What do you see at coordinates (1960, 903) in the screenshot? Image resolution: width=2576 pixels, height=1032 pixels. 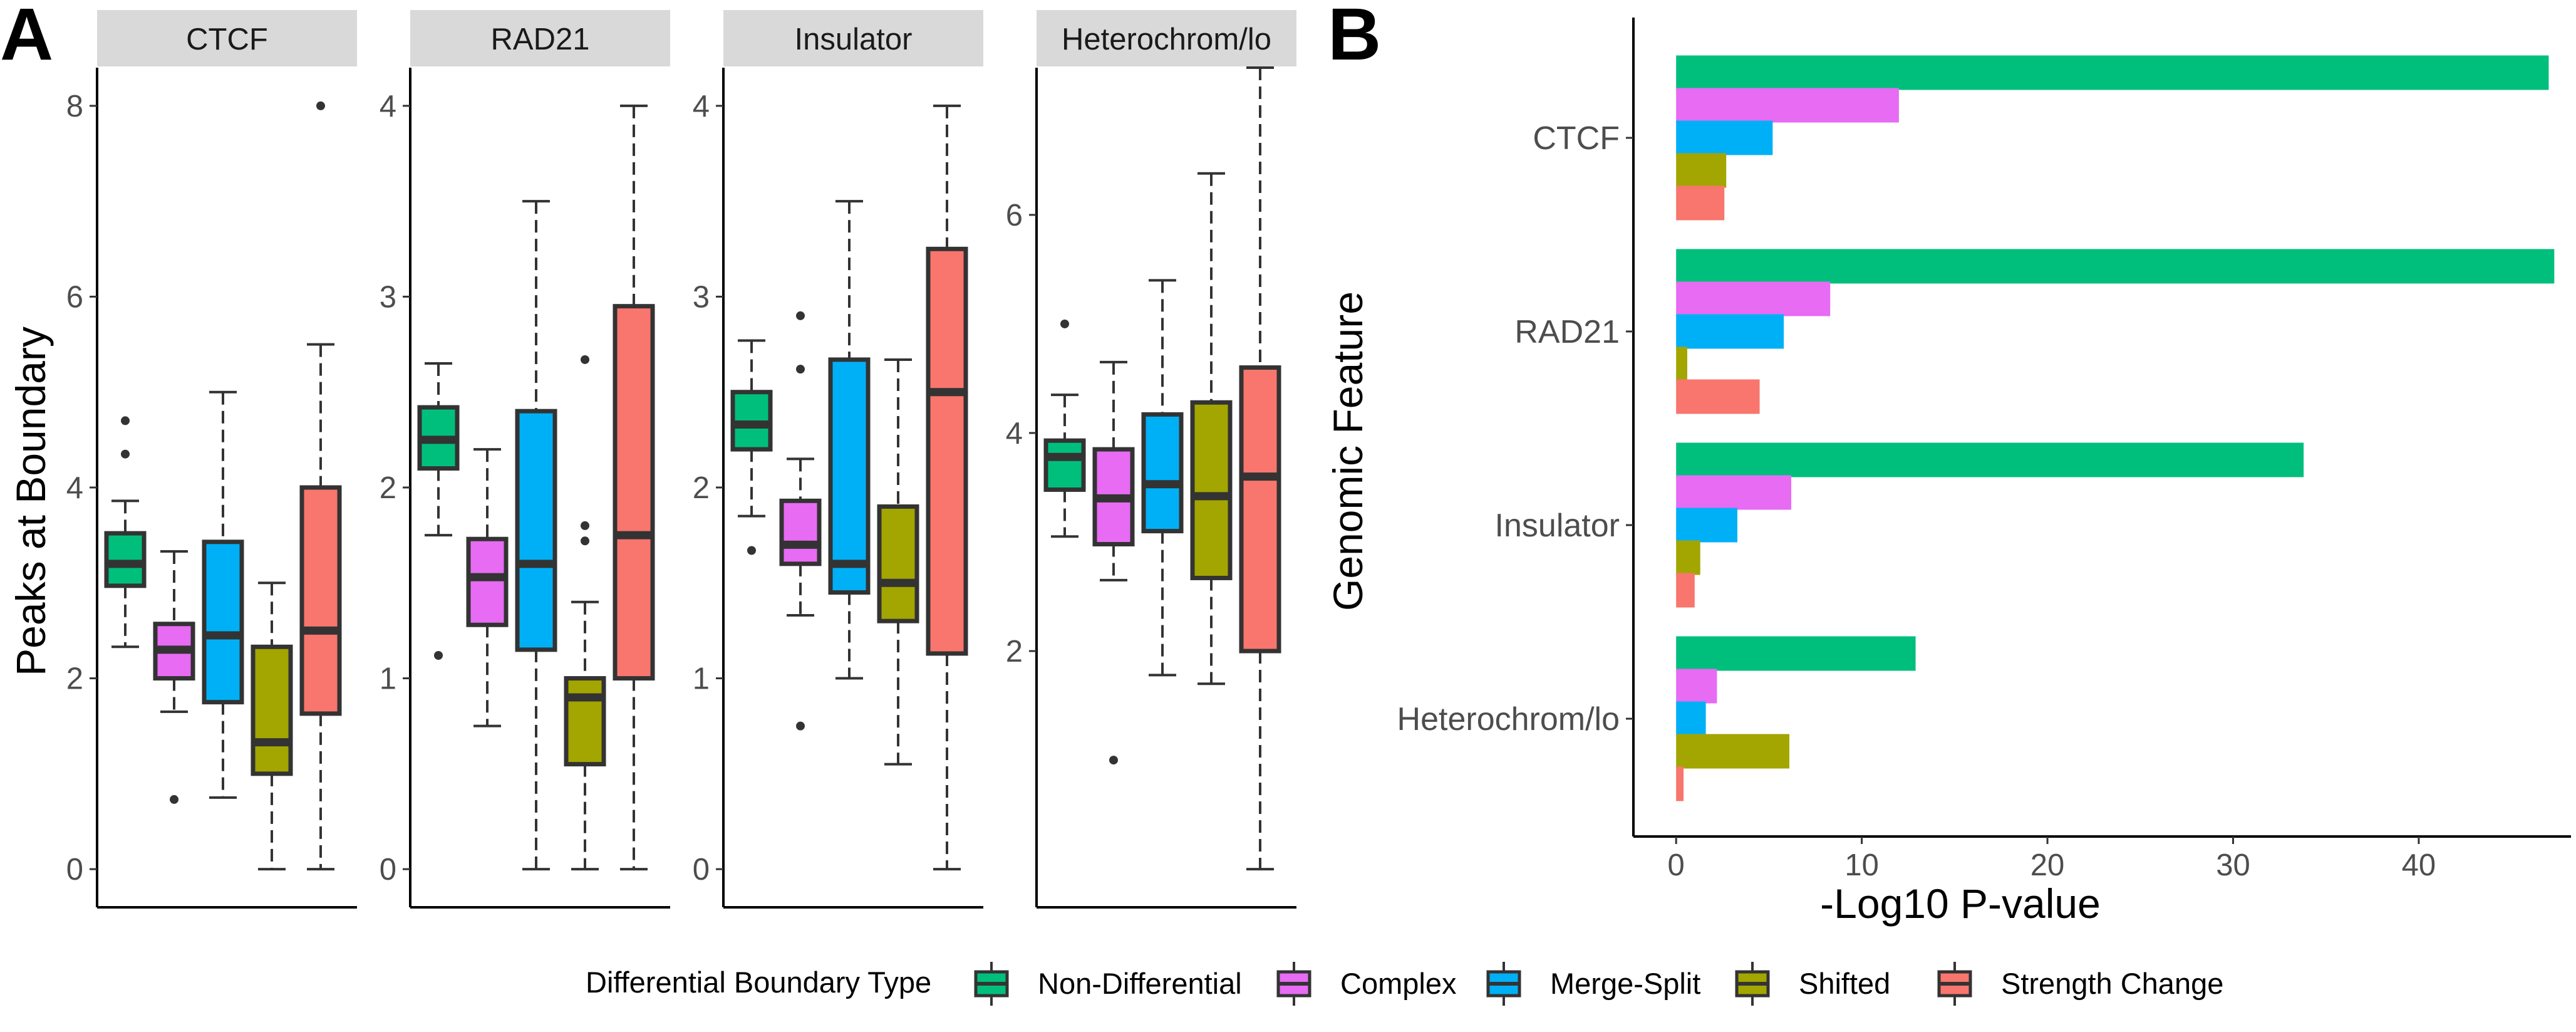 I see `panel-b-x-axis-label: -Log10 P-value` at bounding box center [1960, 903].